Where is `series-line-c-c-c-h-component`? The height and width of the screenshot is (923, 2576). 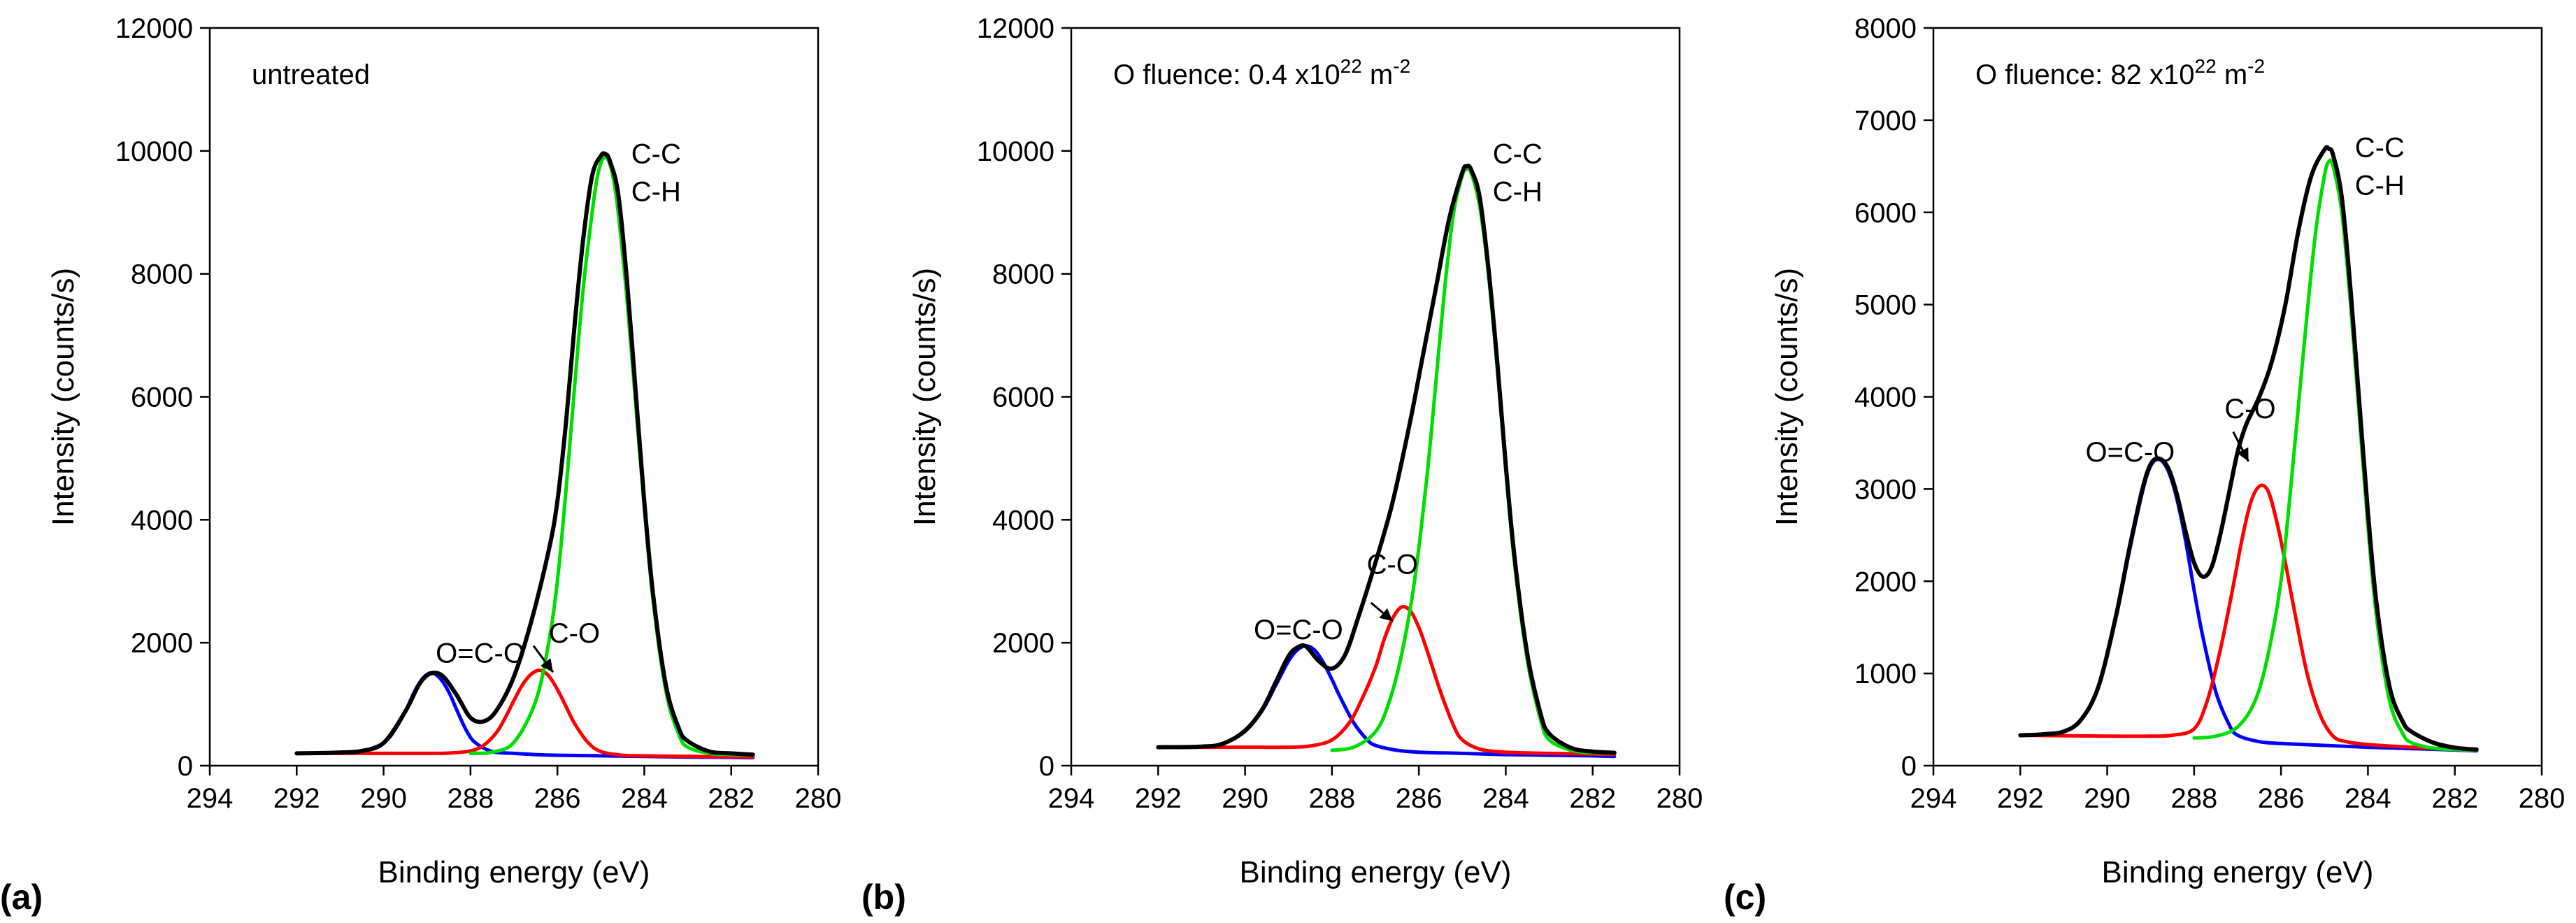
series-line-c-c-c-h-component is located at coordinates (2335, 455).